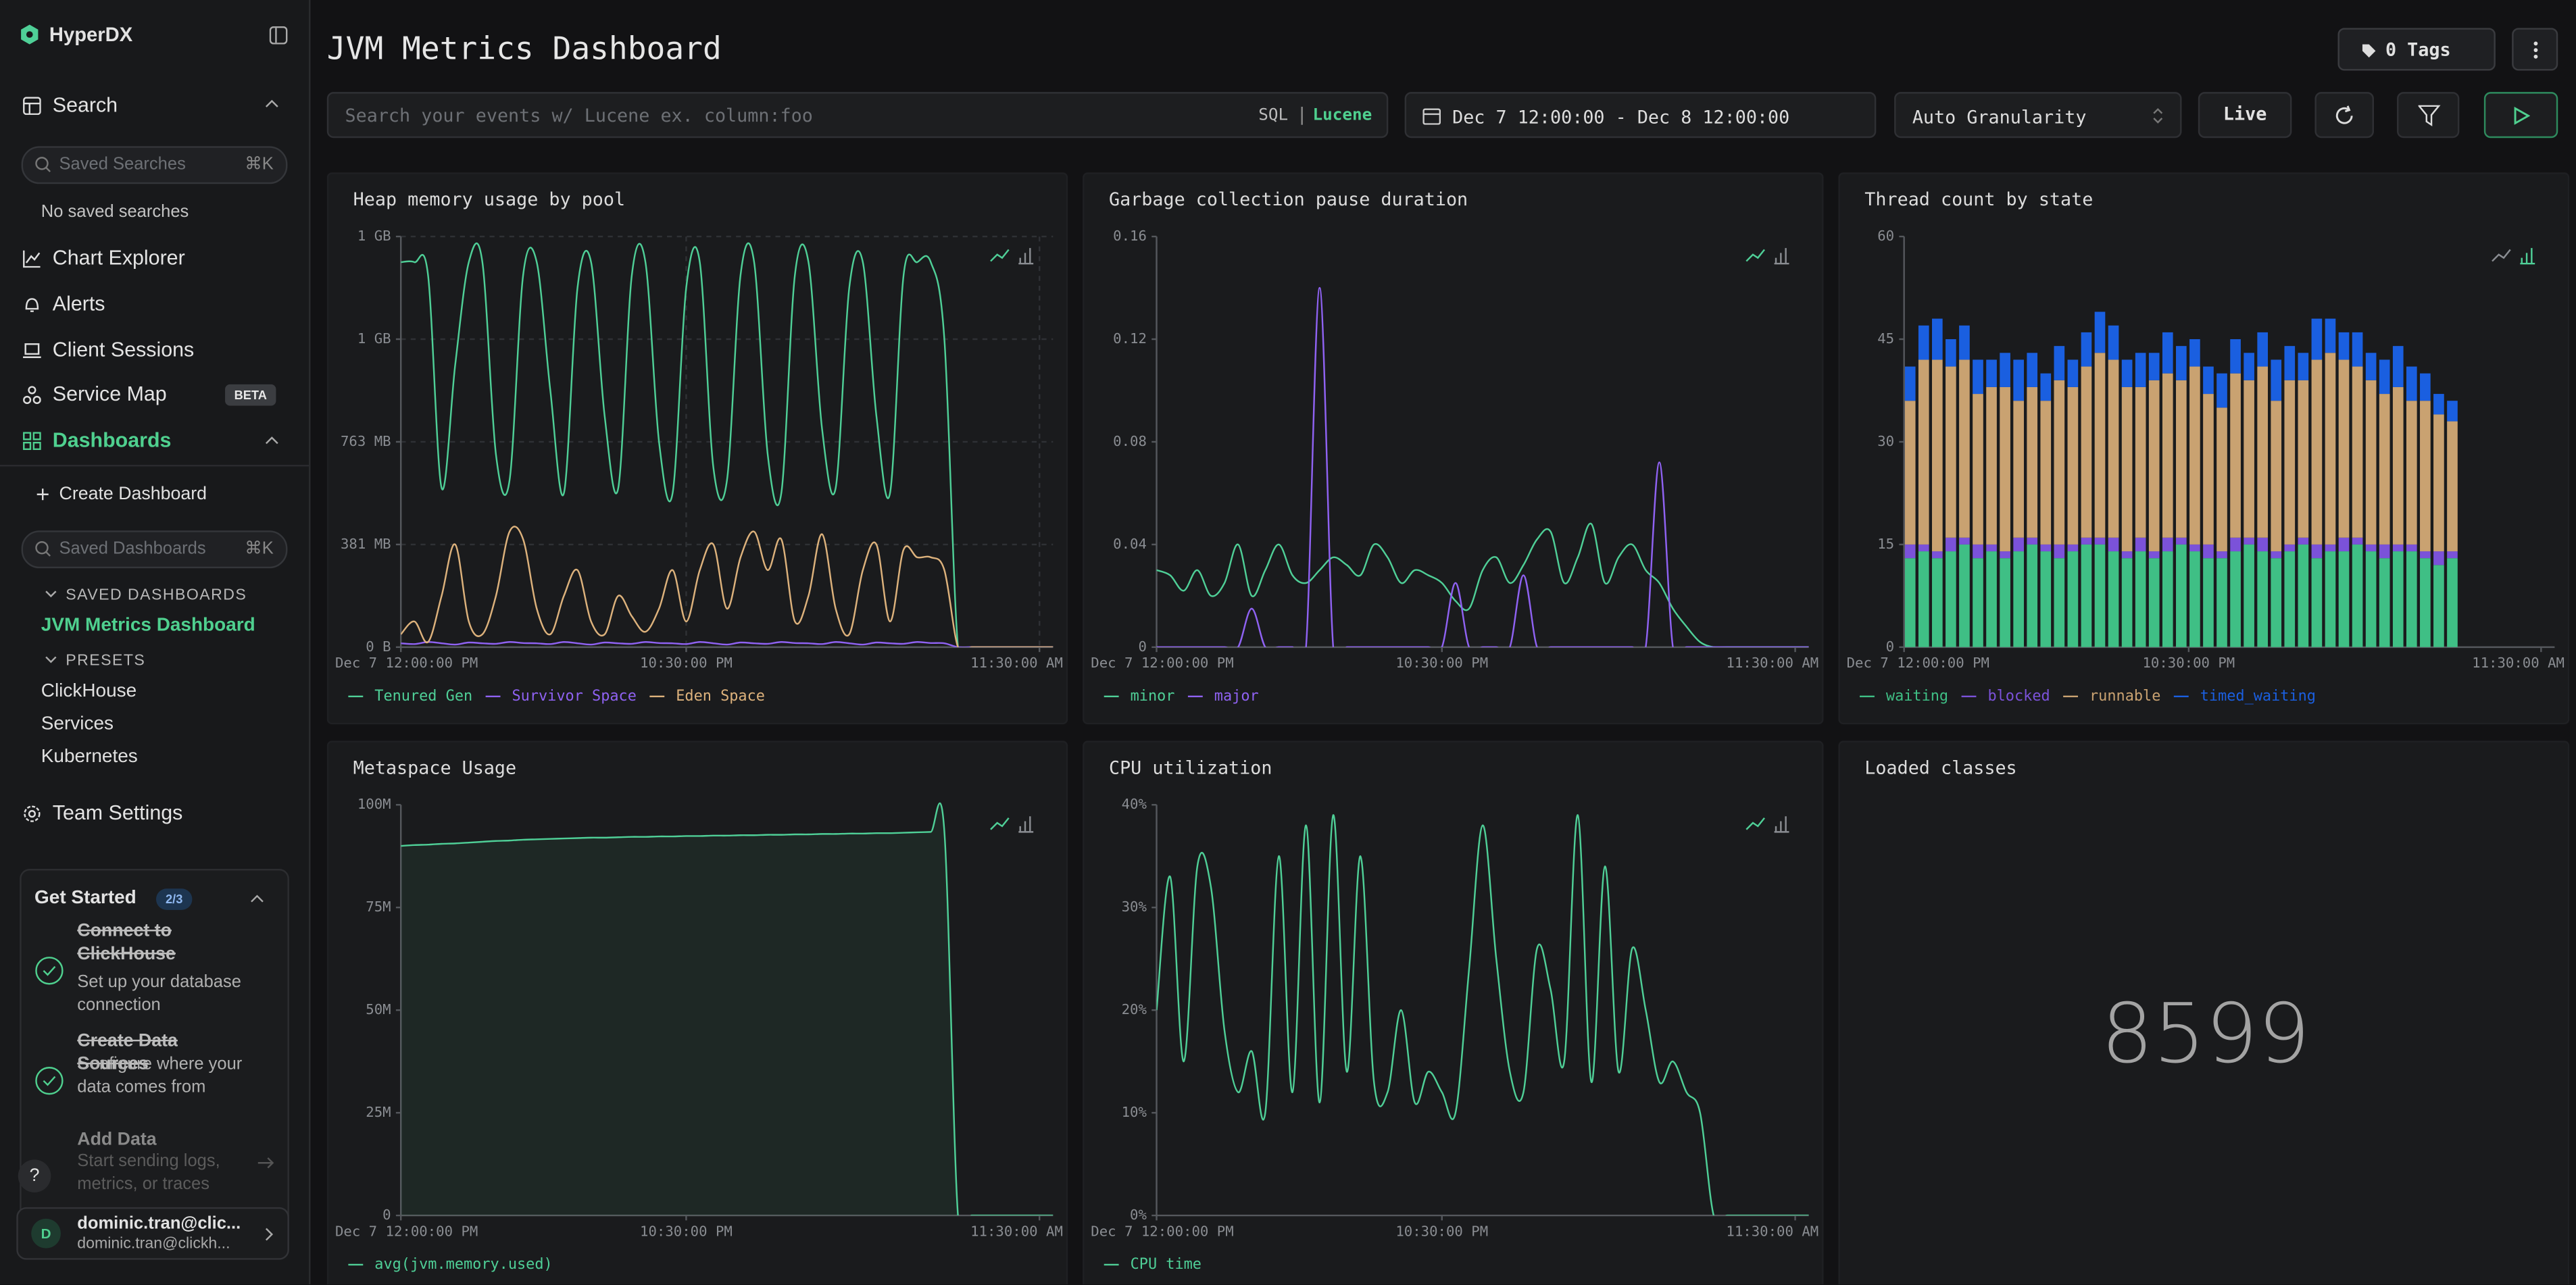 The image size is (2576, 1285). What do you see at coordinates (2417, 49) in the screenshot?
I see `tags-button: 0 Tags` at bounding box center [2417, 49].